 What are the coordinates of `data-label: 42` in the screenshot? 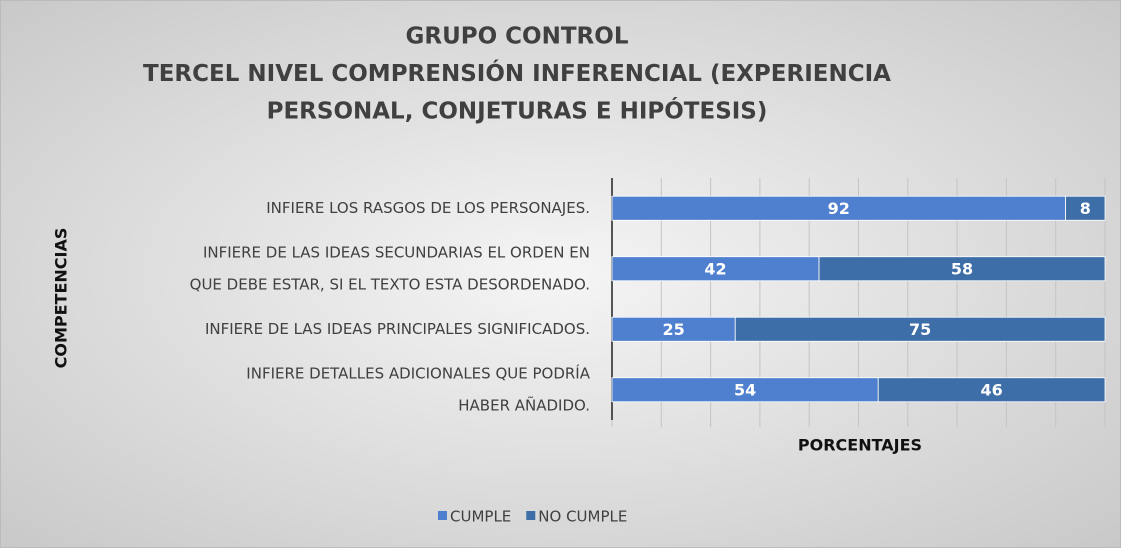 It's located at (715, 268).